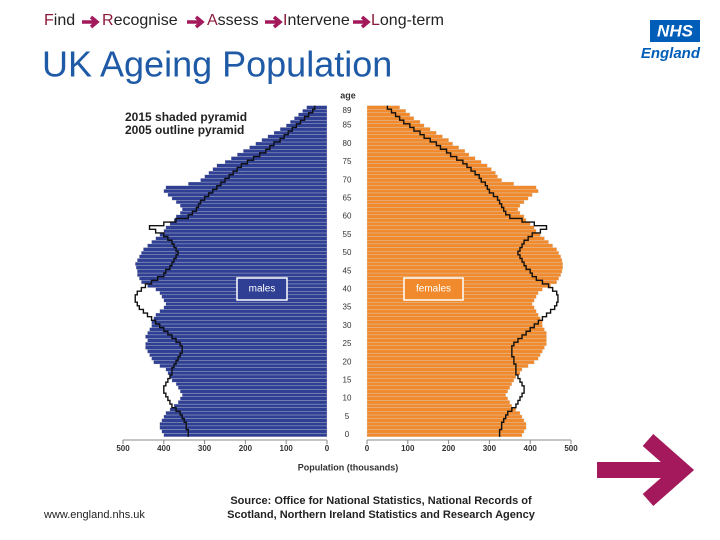 This screenshot has height=540, width=720. What do you see at coordinates (347, 270) in the screenshot?
I see `age-label: 45` at bounding box center [347, 270].